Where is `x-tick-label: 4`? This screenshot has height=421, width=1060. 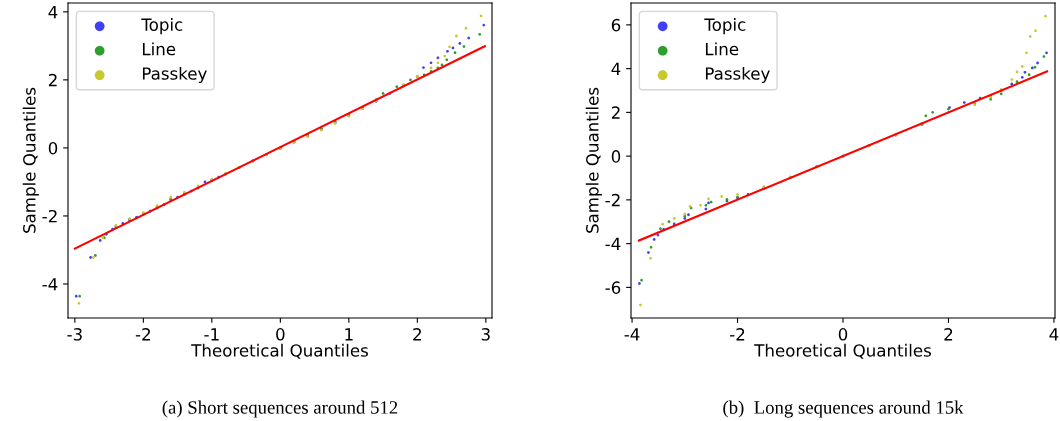
x-tick-label: 4 is located at coordinates (1054, 334).